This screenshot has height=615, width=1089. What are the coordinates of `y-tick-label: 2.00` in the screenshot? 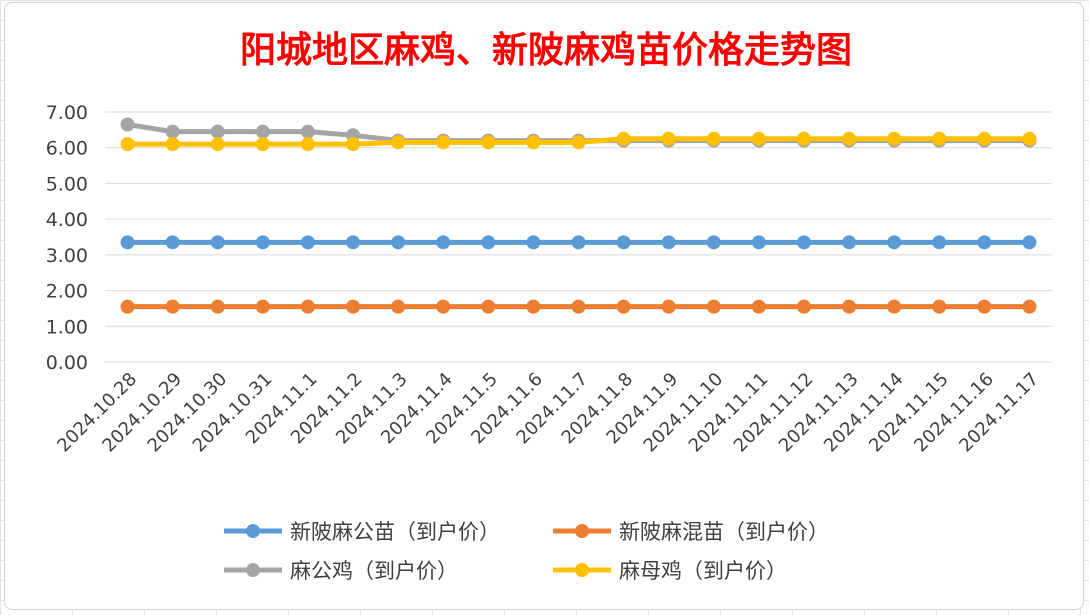 It's located at (67, 292).